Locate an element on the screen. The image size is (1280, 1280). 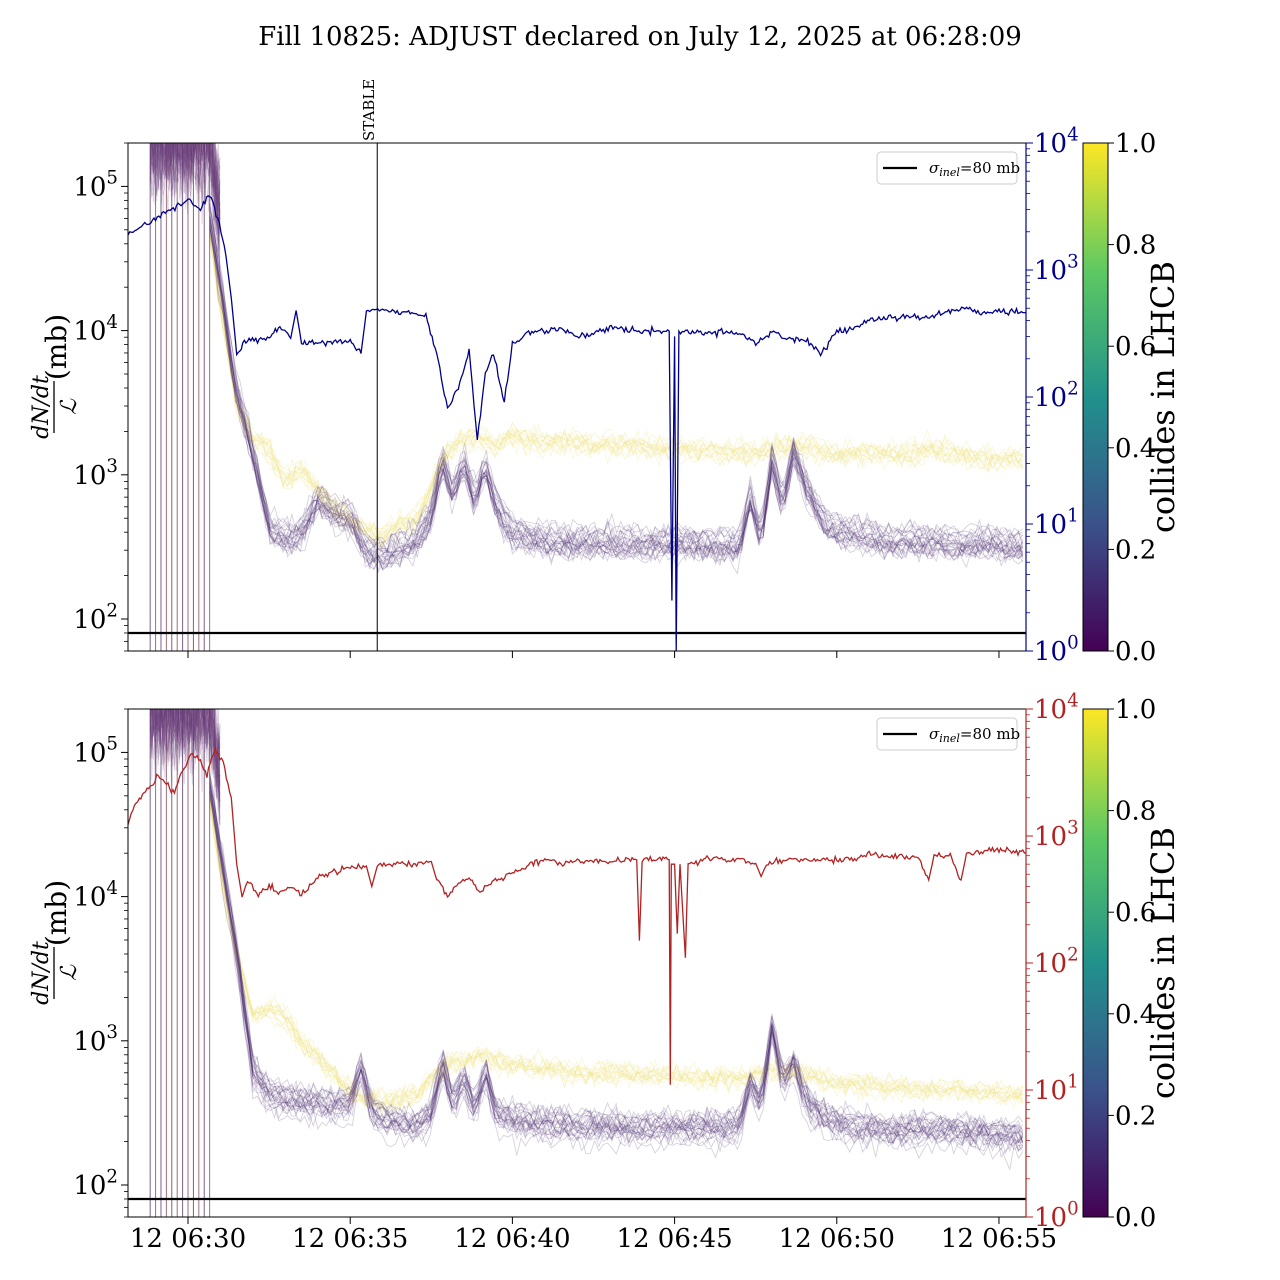
bottom-right-tick-label: 10⁰ is located at coordinates (1056, 1215).